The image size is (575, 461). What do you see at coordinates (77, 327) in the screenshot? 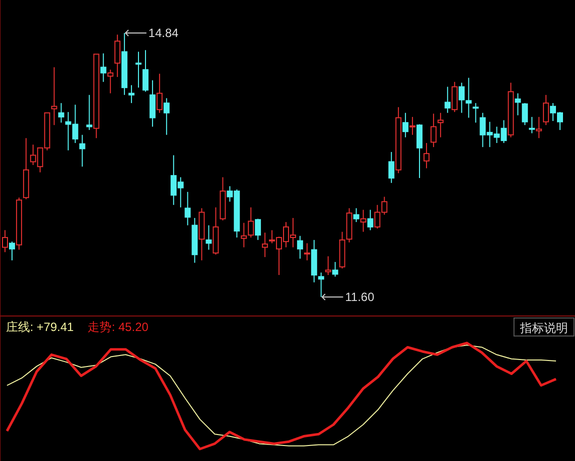
I see `legend: 庄线: +79.41 走势: 45.20` at bounding box center [77, 327].